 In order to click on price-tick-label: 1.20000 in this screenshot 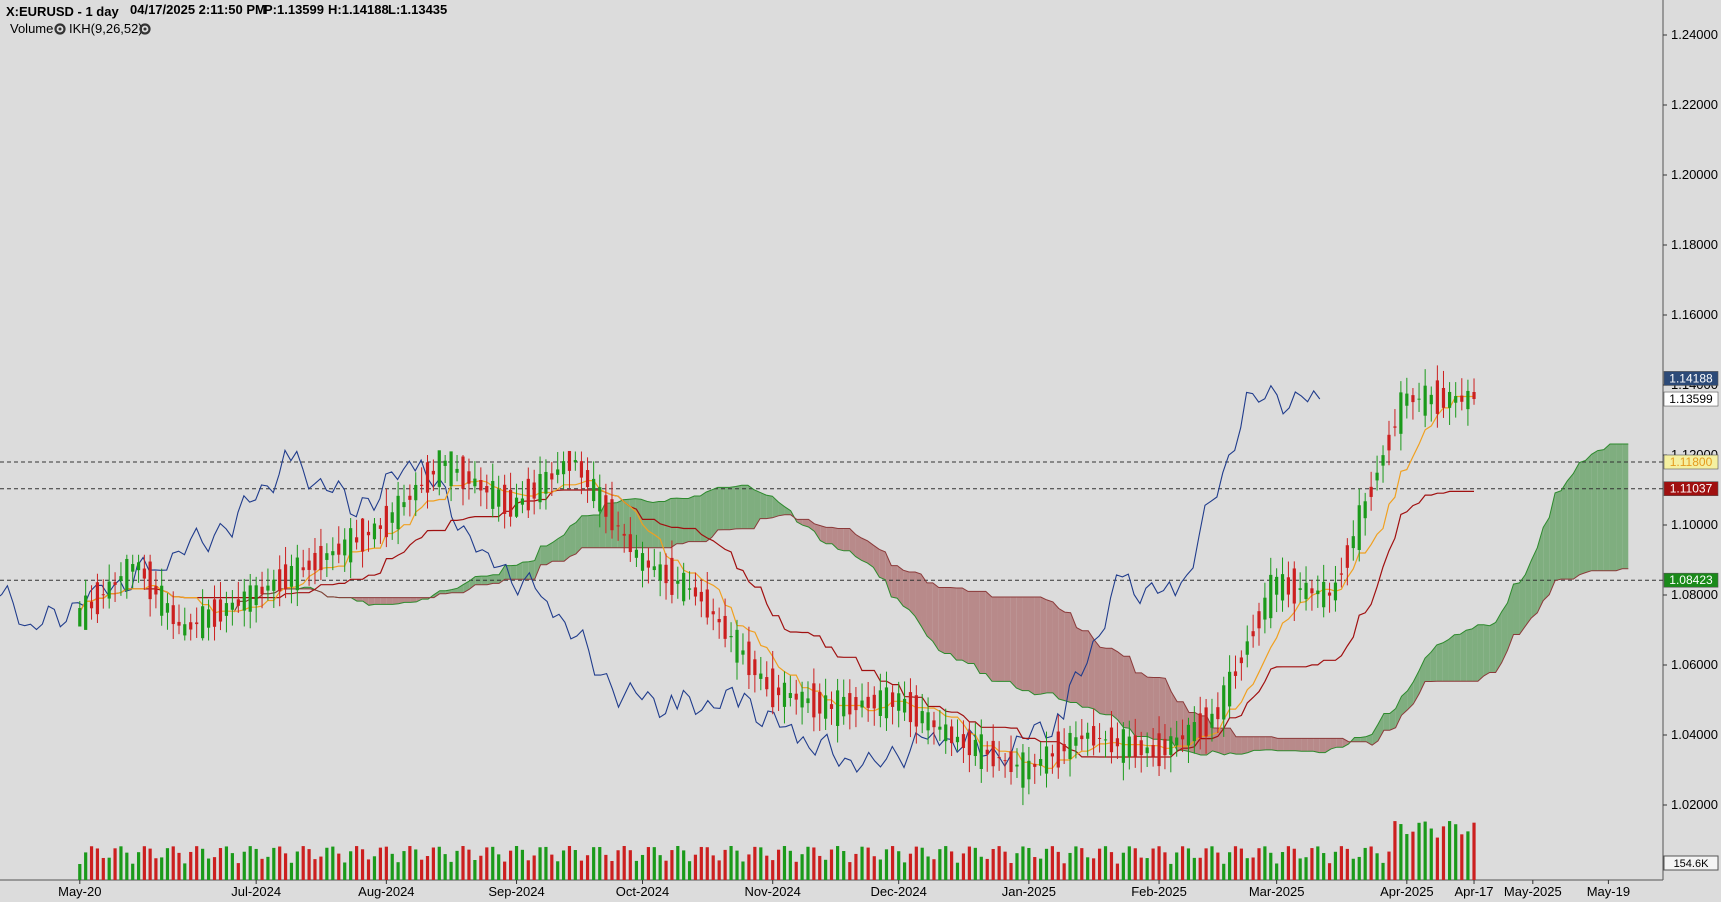, I will do `click(1694, 174)`.